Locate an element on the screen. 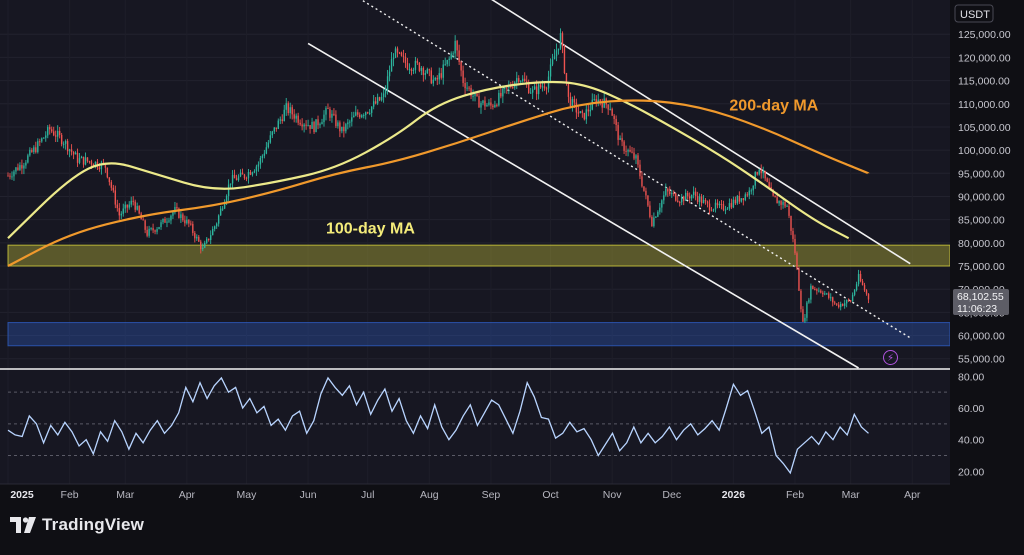 The width and height of the screenshot is (1024, 555). price-tick-label: 115,000.00 is located at coordinates (984, 82).